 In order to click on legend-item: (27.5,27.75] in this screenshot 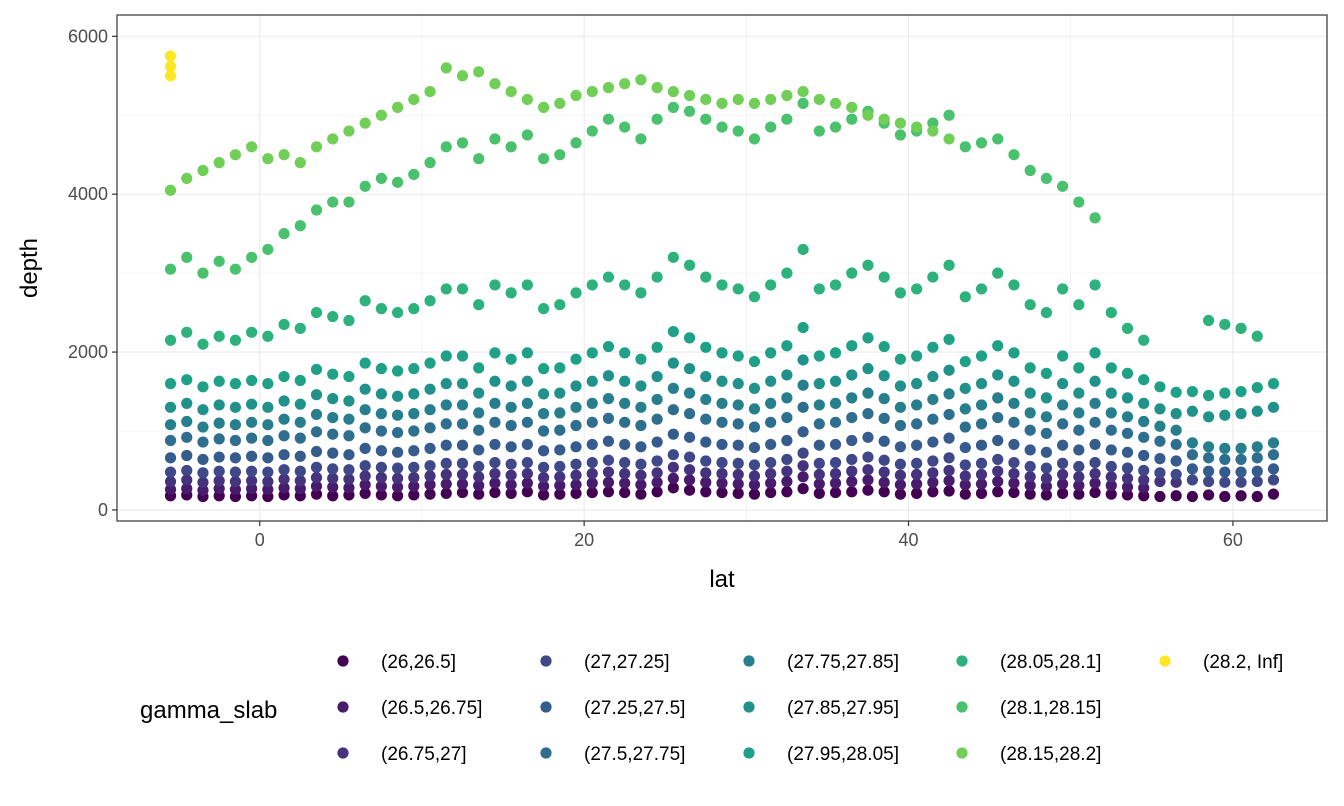, I will do `click(612, 754)`.